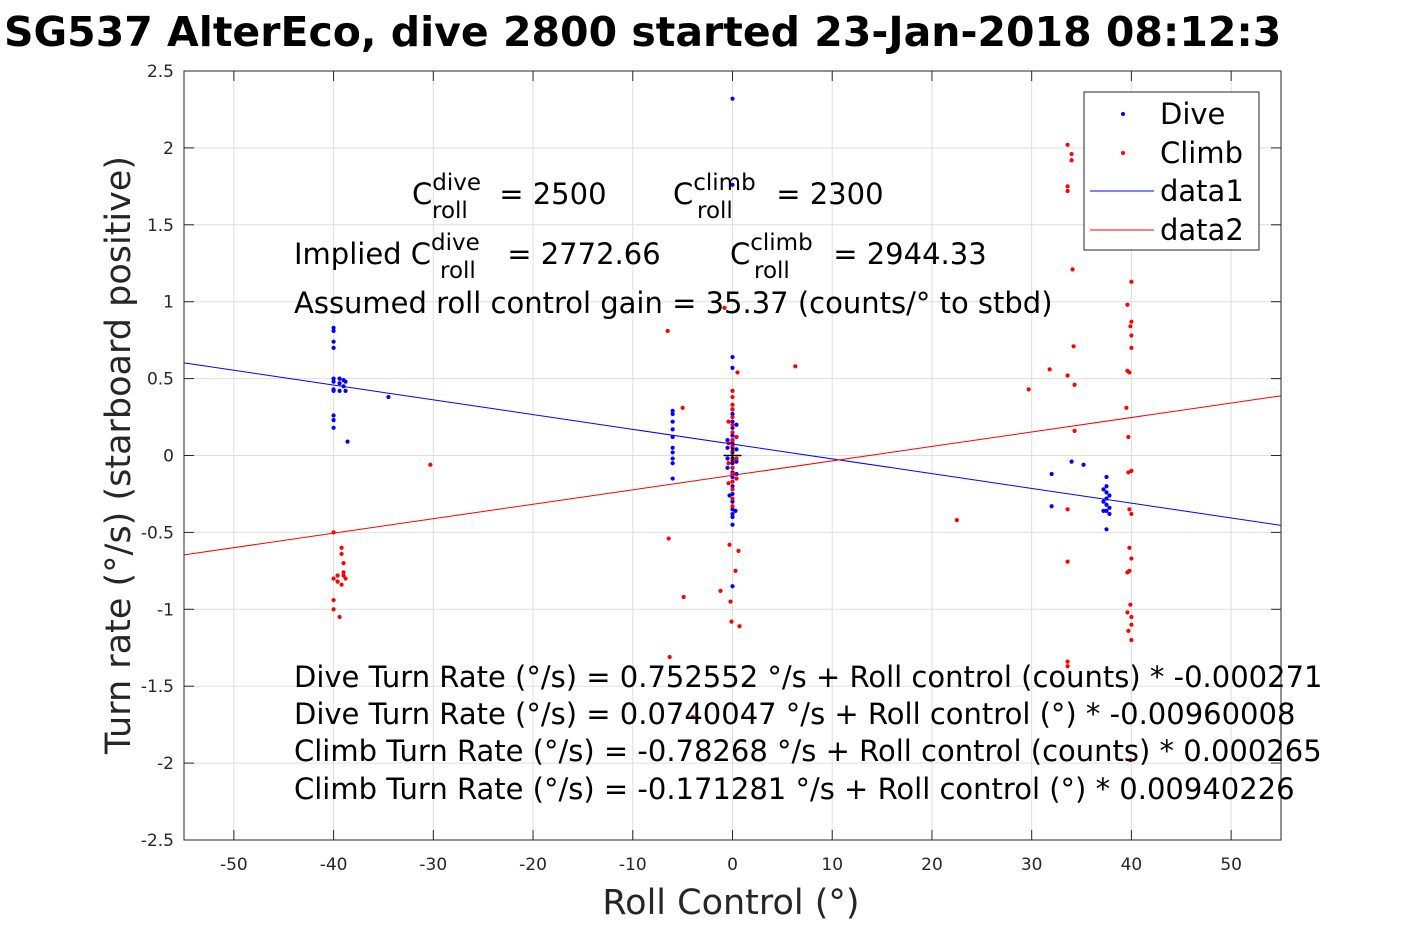  What do you see at coordinates (778, 197) in the screenshot?
I see `annotation-c-roll-climb: Cclimb roll = 2300` at bounding box center [778, 197].